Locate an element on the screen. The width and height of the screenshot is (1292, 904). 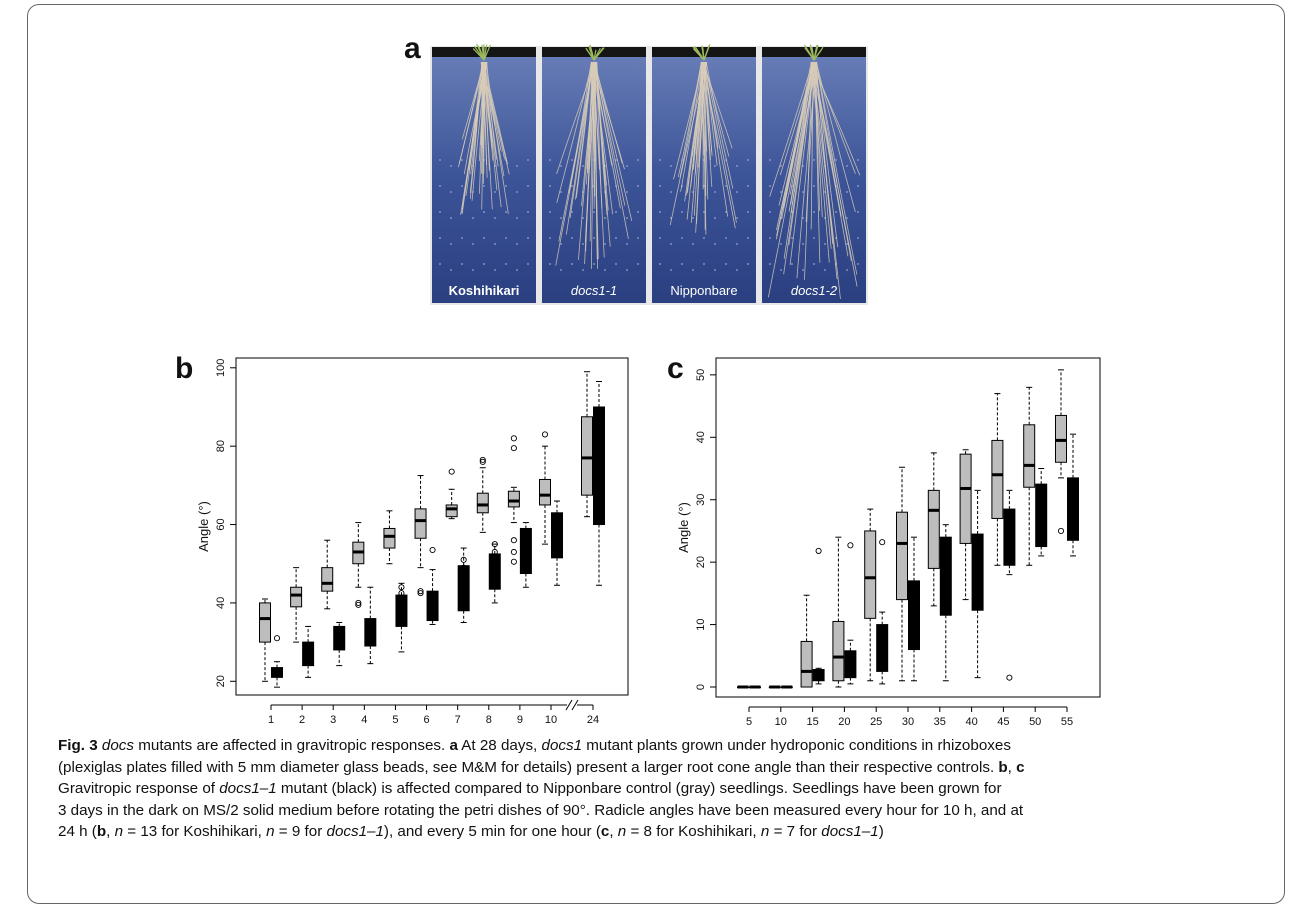
x-tick-label: 30 is located at coordinates (908, 722).